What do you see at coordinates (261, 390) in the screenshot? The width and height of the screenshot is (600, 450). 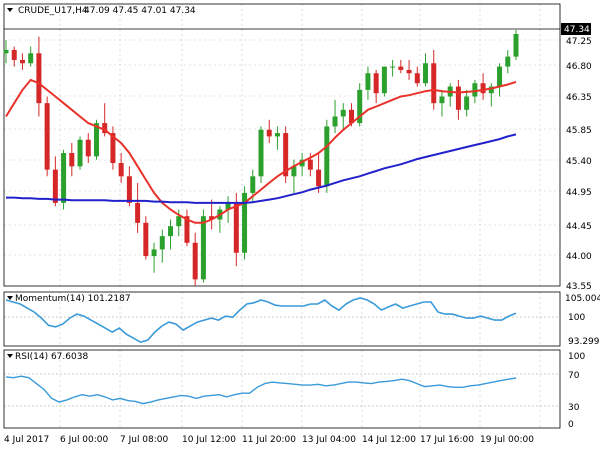 I see `rsi-layer` at bounding box center [261, 390].